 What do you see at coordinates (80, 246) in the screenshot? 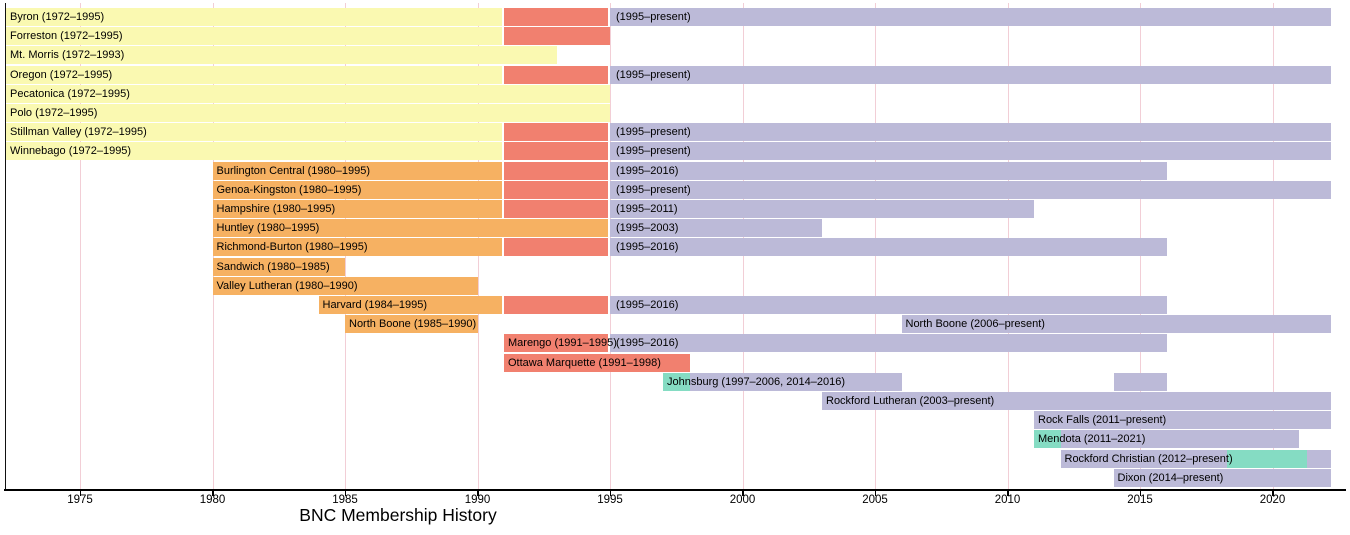
I see `gridline-1975` at bounding box center [80, 246].